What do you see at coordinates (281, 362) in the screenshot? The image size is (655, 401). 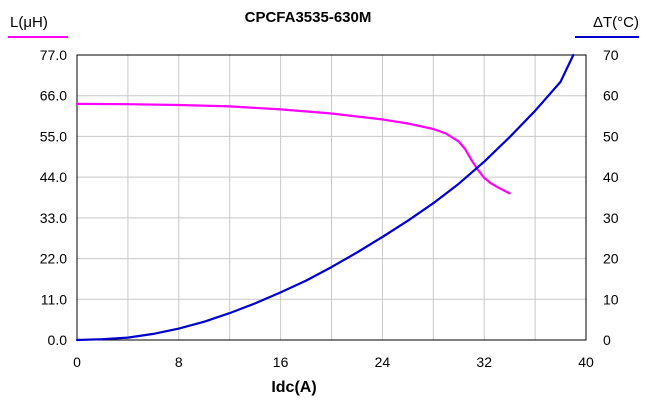 I see `x-tick-label: 16` at bounding box center [281, 362].